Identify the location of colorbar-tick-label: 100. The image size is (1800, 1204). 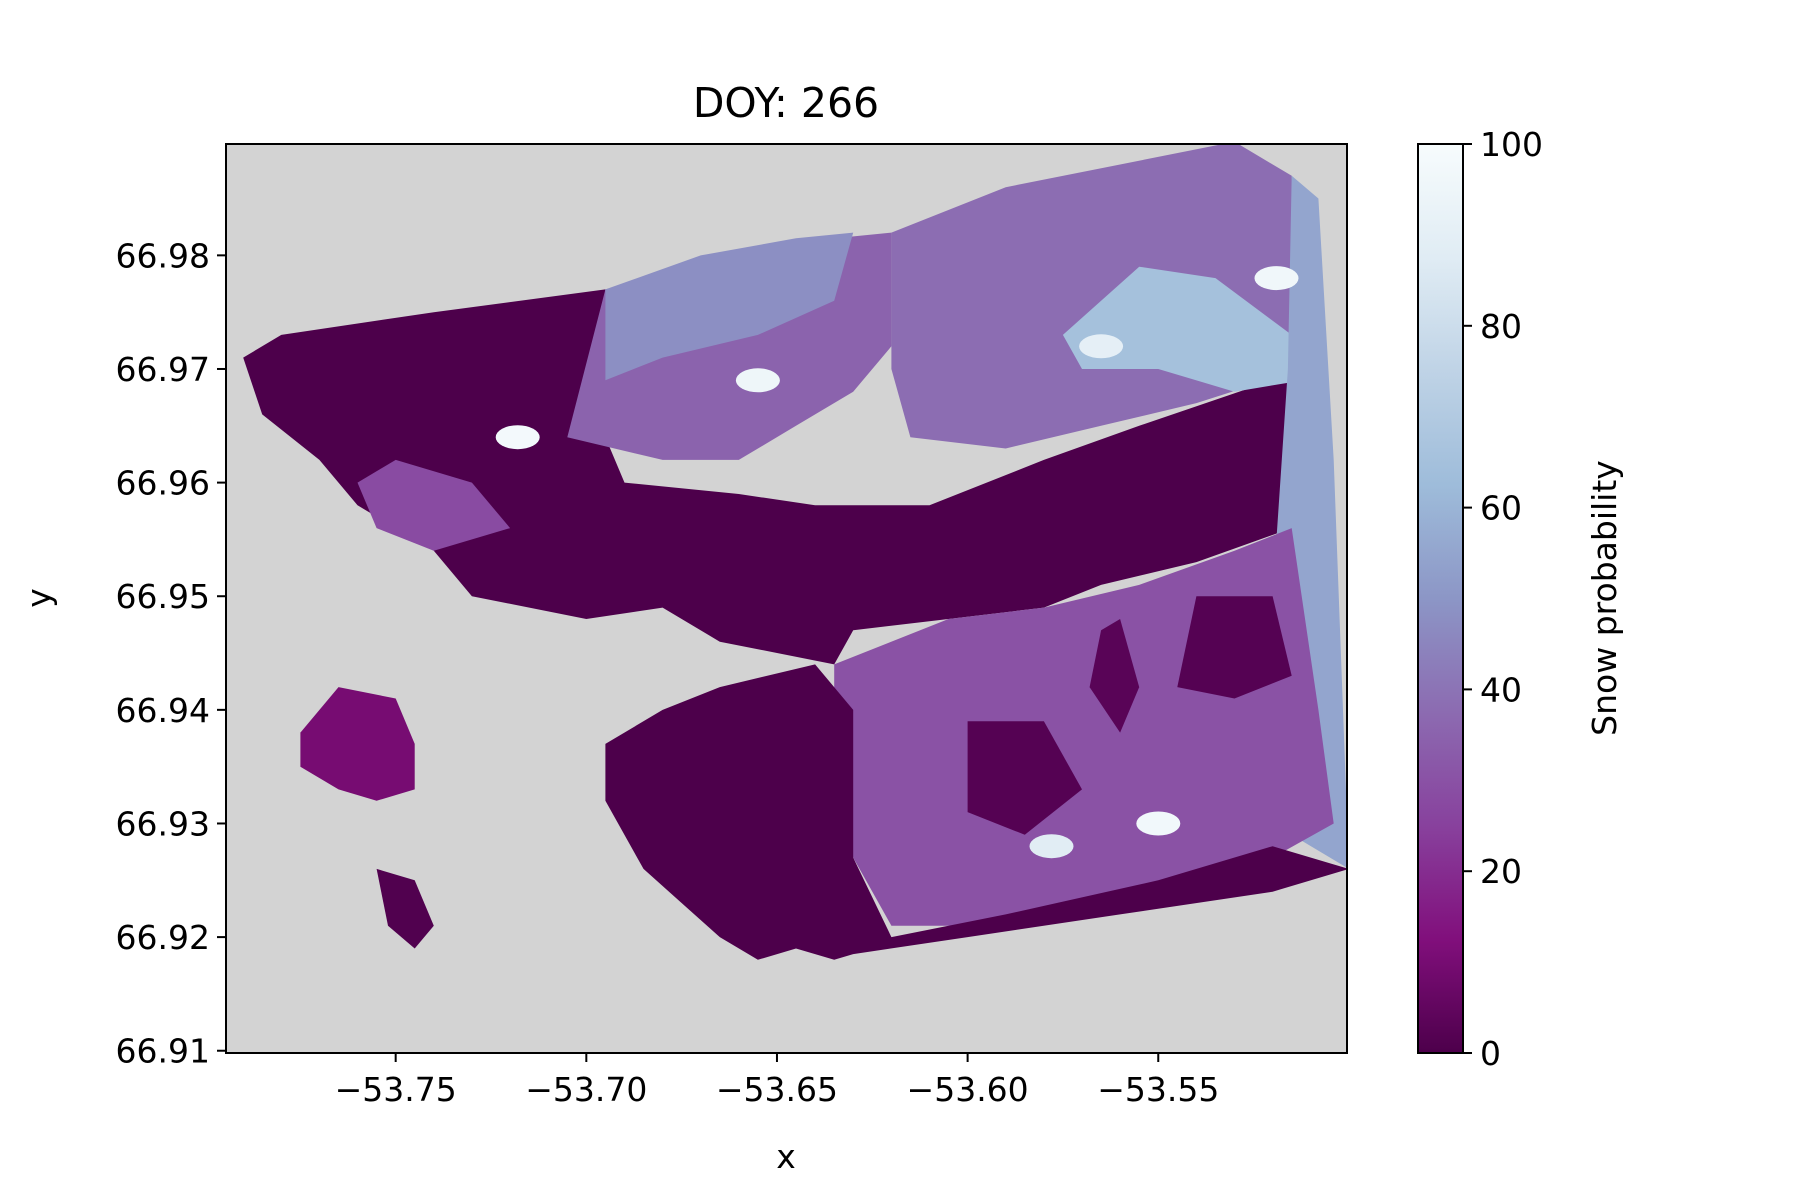
(1511, 144).